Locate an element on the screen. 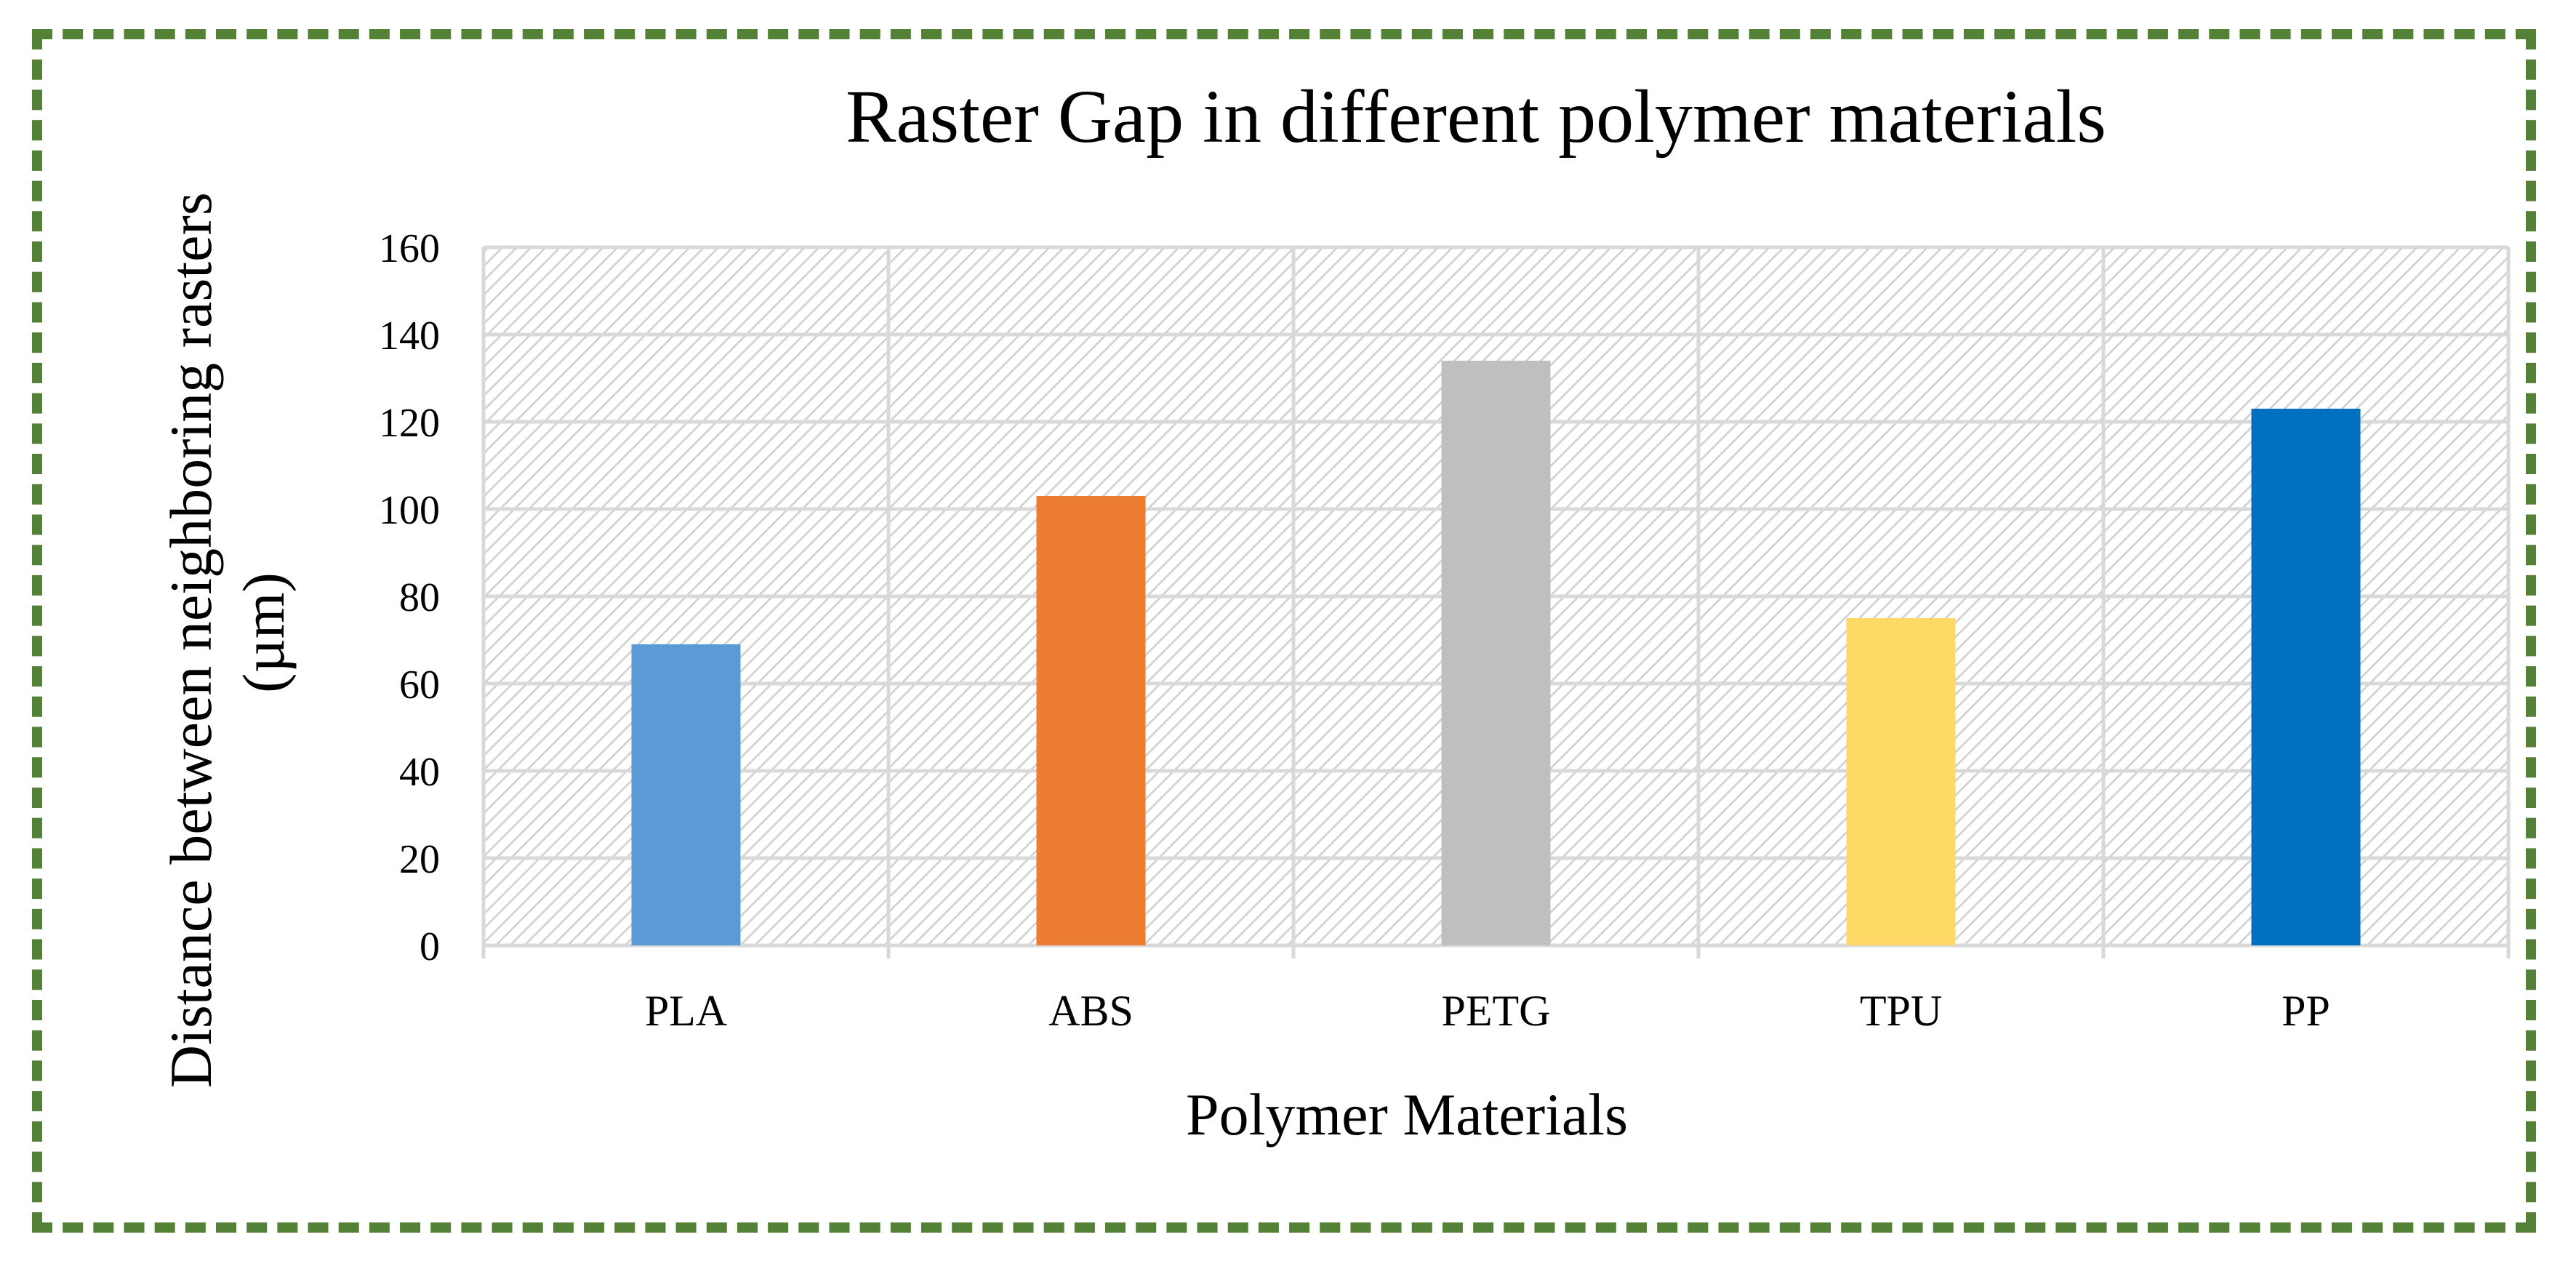  y-tick-label: 0 is located at coordinates (430, 947).